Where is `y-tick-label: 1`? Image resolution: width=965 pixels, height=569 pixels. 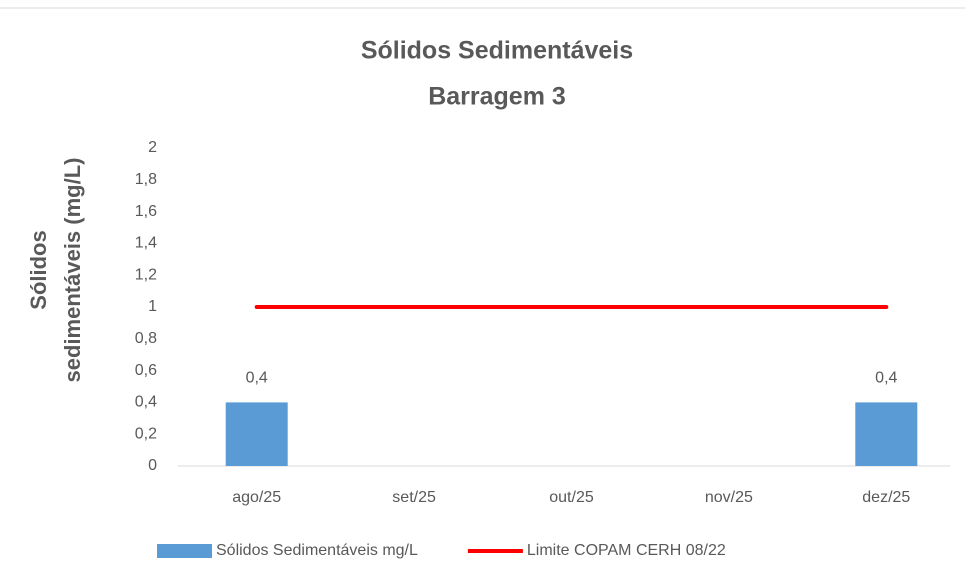 y-tick-label: 1 is located at coordinates (152, 306).